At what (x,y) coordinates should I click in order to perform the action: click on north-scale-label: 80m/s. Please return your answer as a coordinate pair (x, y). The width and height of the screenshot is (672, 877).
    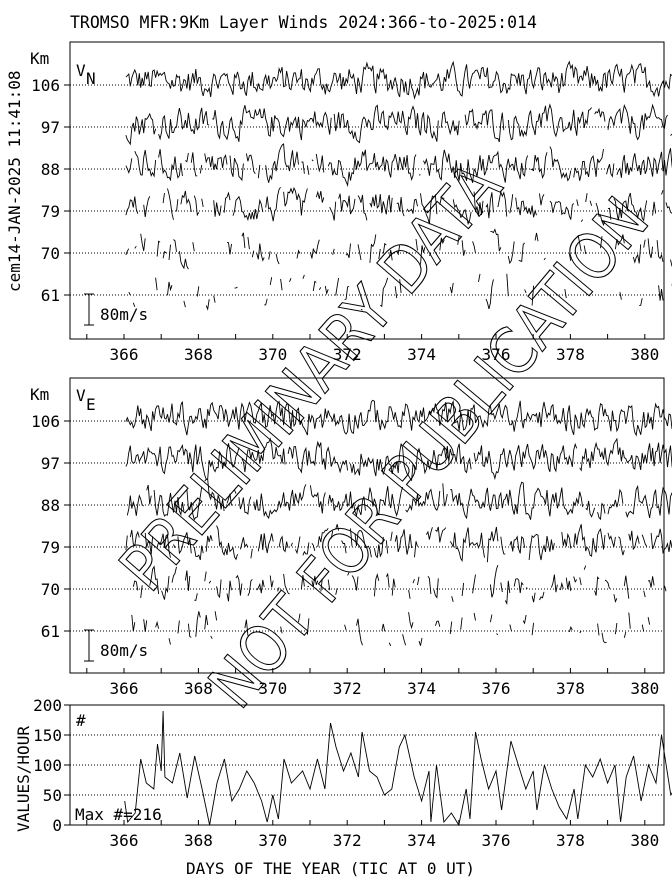
    Looking at the image, I should click on (124, 314).